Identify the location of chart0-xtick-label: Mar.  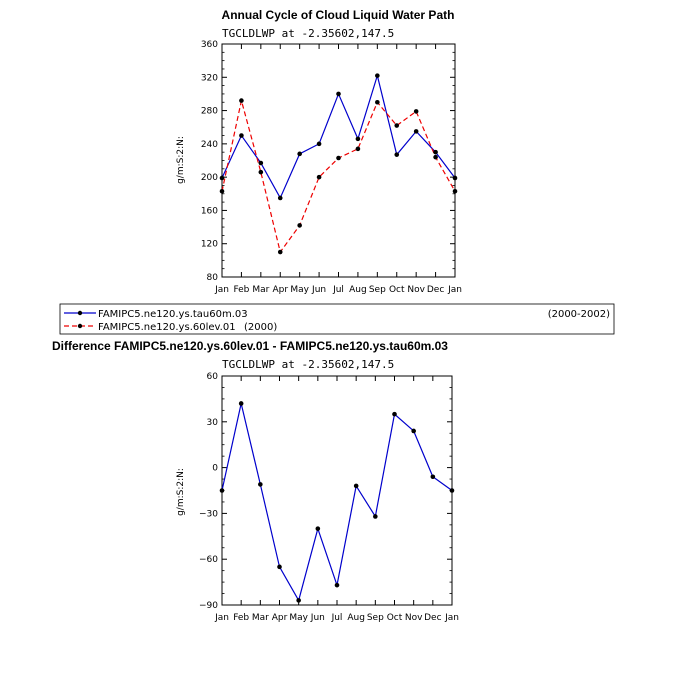
(260, 290).